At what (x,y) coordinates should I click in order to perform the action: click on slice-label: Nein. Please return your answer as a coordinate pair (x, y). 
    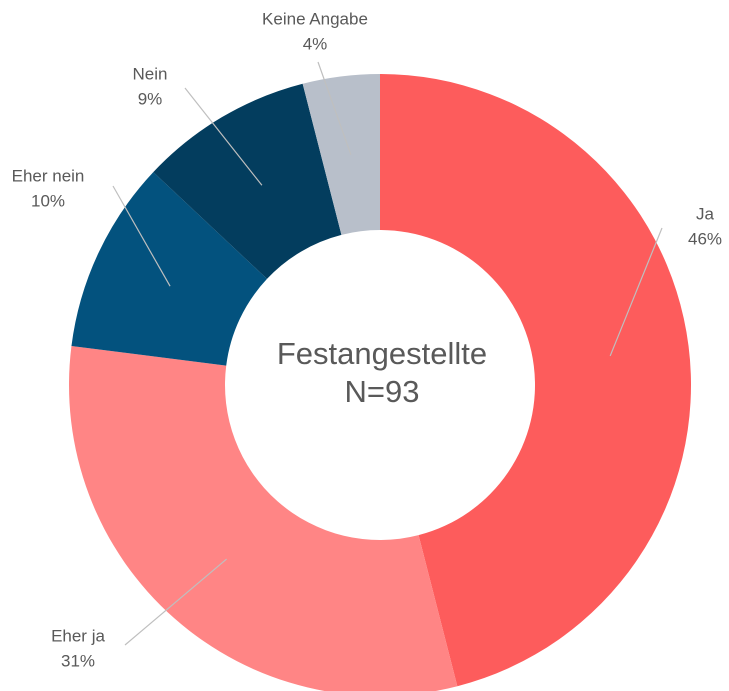
    Looking at the image, I should click on (150, 73).